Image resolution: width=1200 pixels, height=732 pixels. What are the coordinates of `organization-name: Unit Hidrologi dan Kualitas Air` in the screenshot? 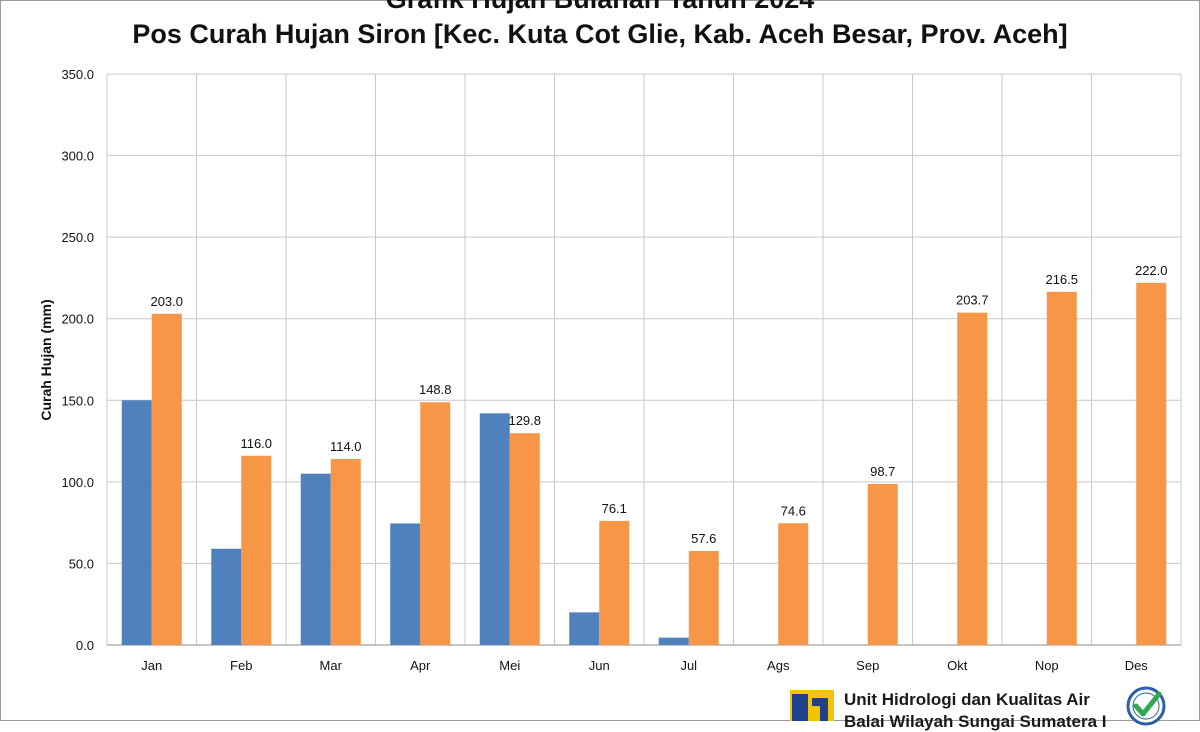 It's located at (967, 699).